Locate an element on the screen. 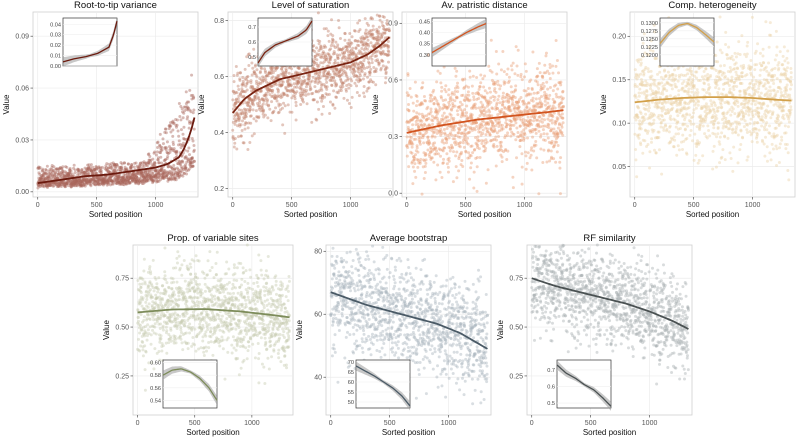  panel-title: Av. patristic distance is located at coordinates (484, 5).